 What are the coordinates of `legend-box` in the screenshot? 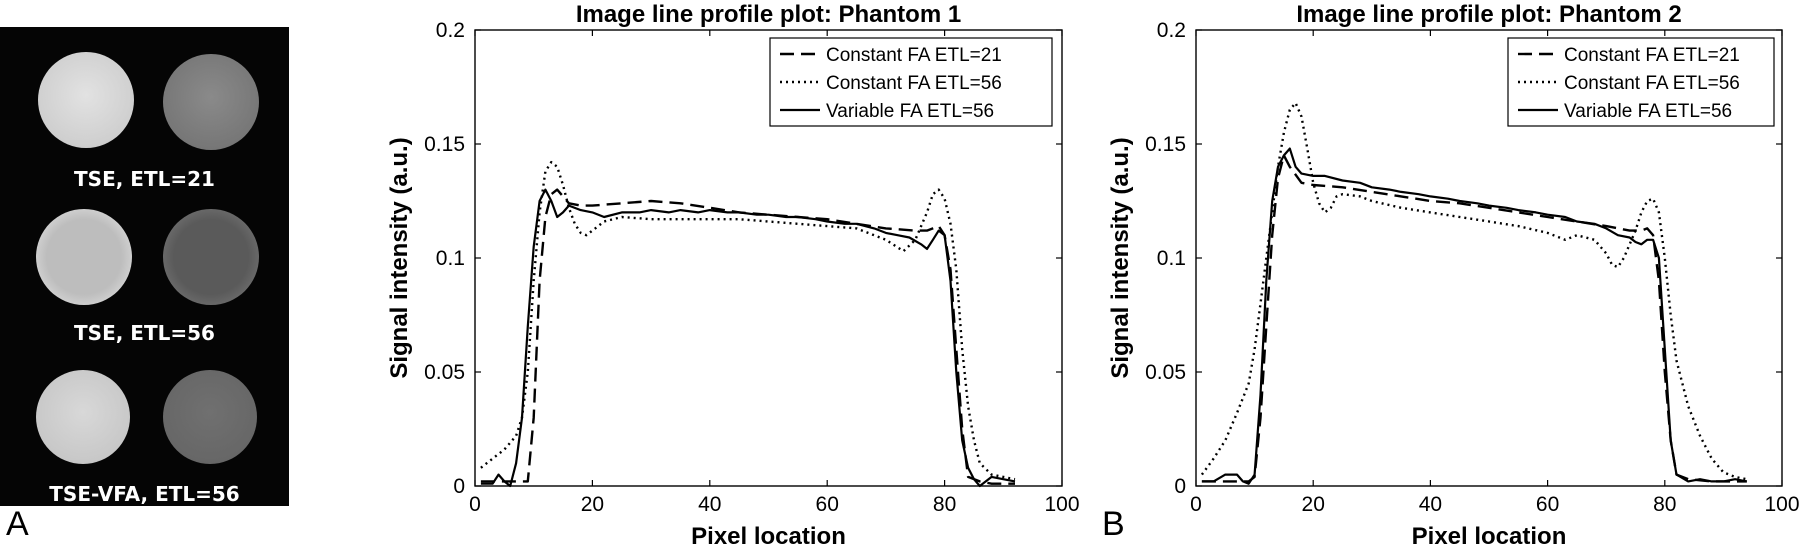 It's located at (1641, 82).